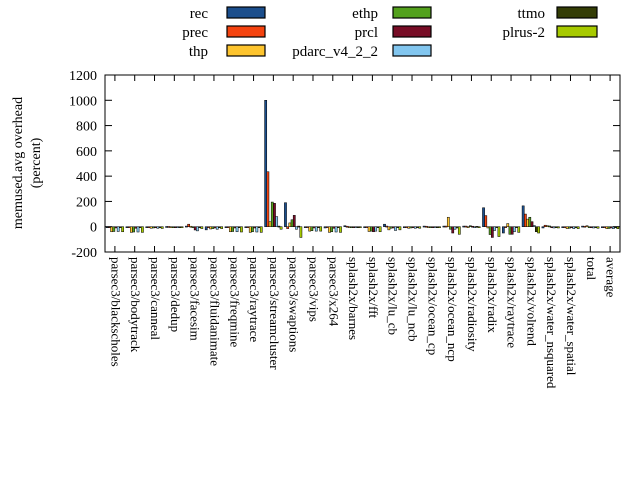  I want to click on x-category-label: parsec3/canneal, so click(155, 298).